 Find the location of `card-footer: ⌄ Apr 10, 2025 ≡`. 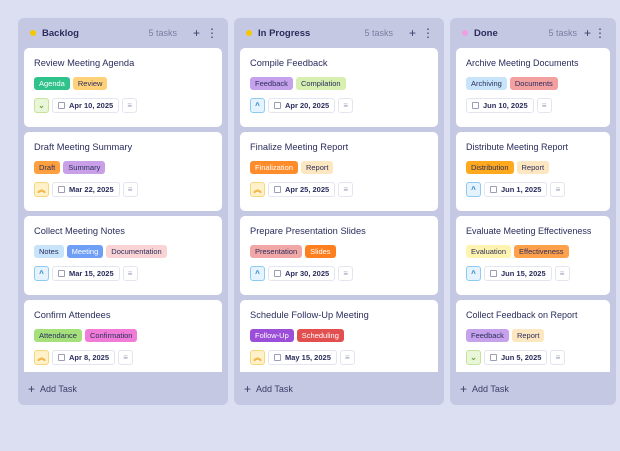

card-footer: ⌄ Apr 10, 2025 ≡ is located at coordinates (123, 105).